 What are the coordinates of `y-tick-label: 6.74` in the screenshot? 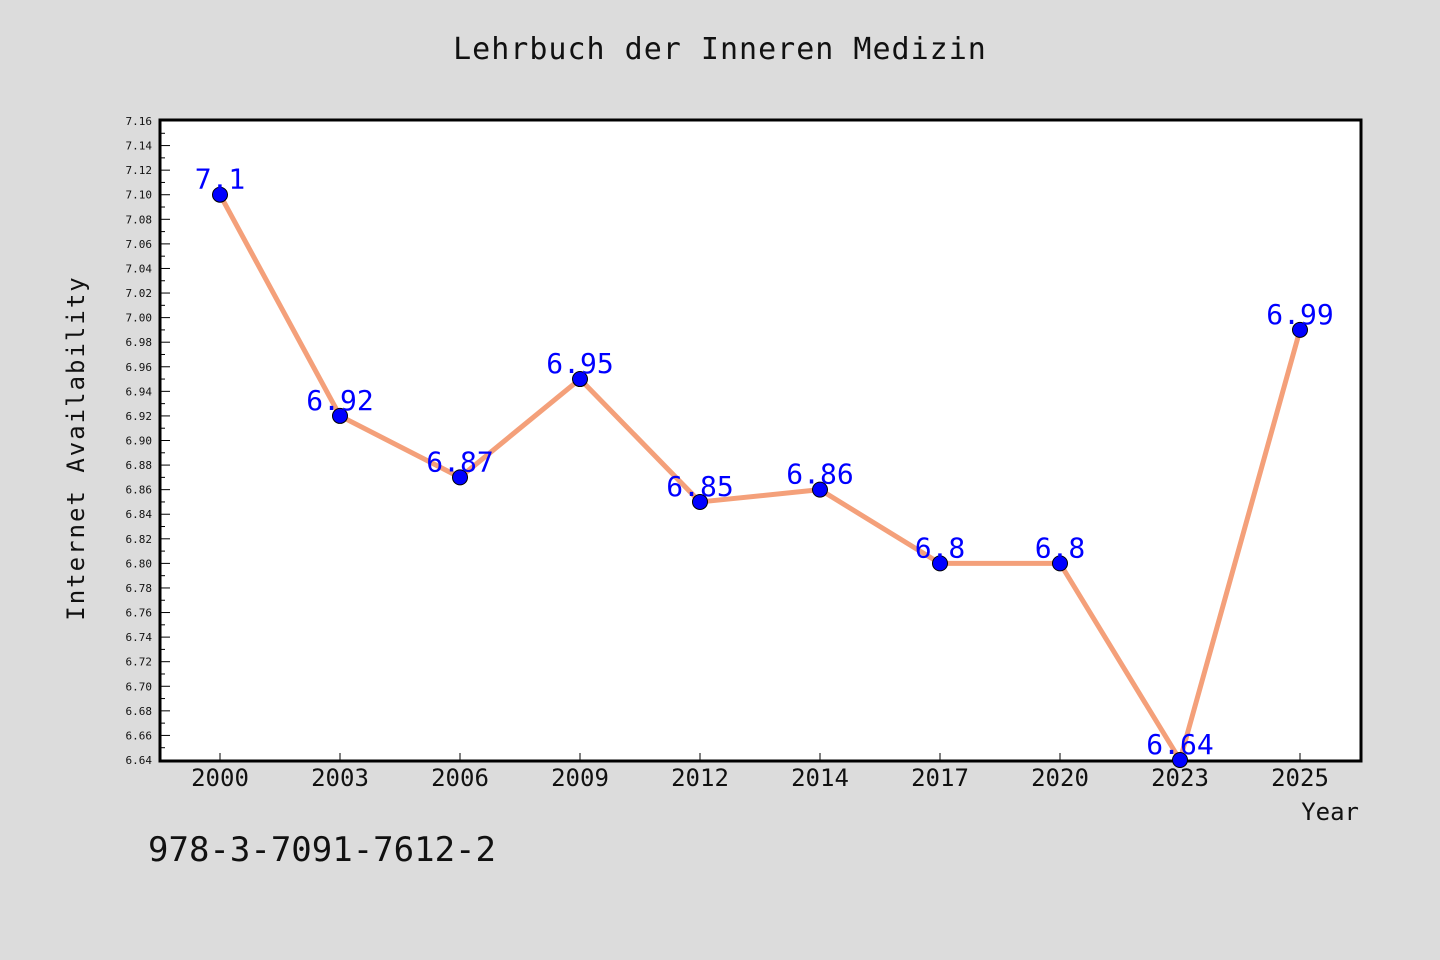 It's located at (139, 637).